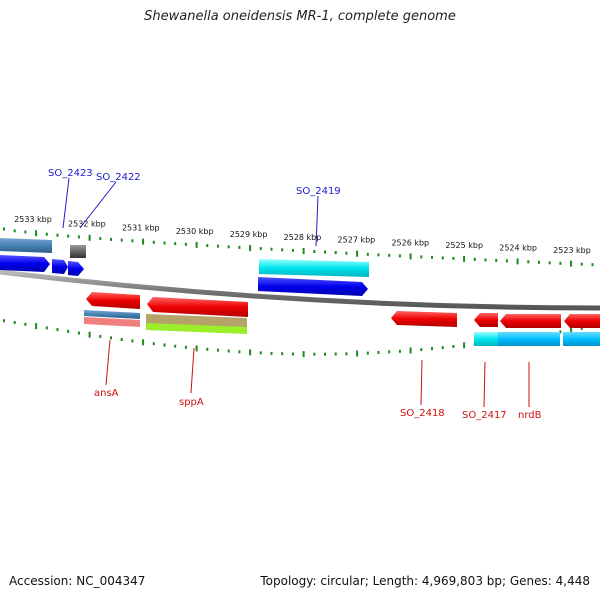 The image size is (600, 600). I want to click on gene-feature-nrdB, so click(530, 321).